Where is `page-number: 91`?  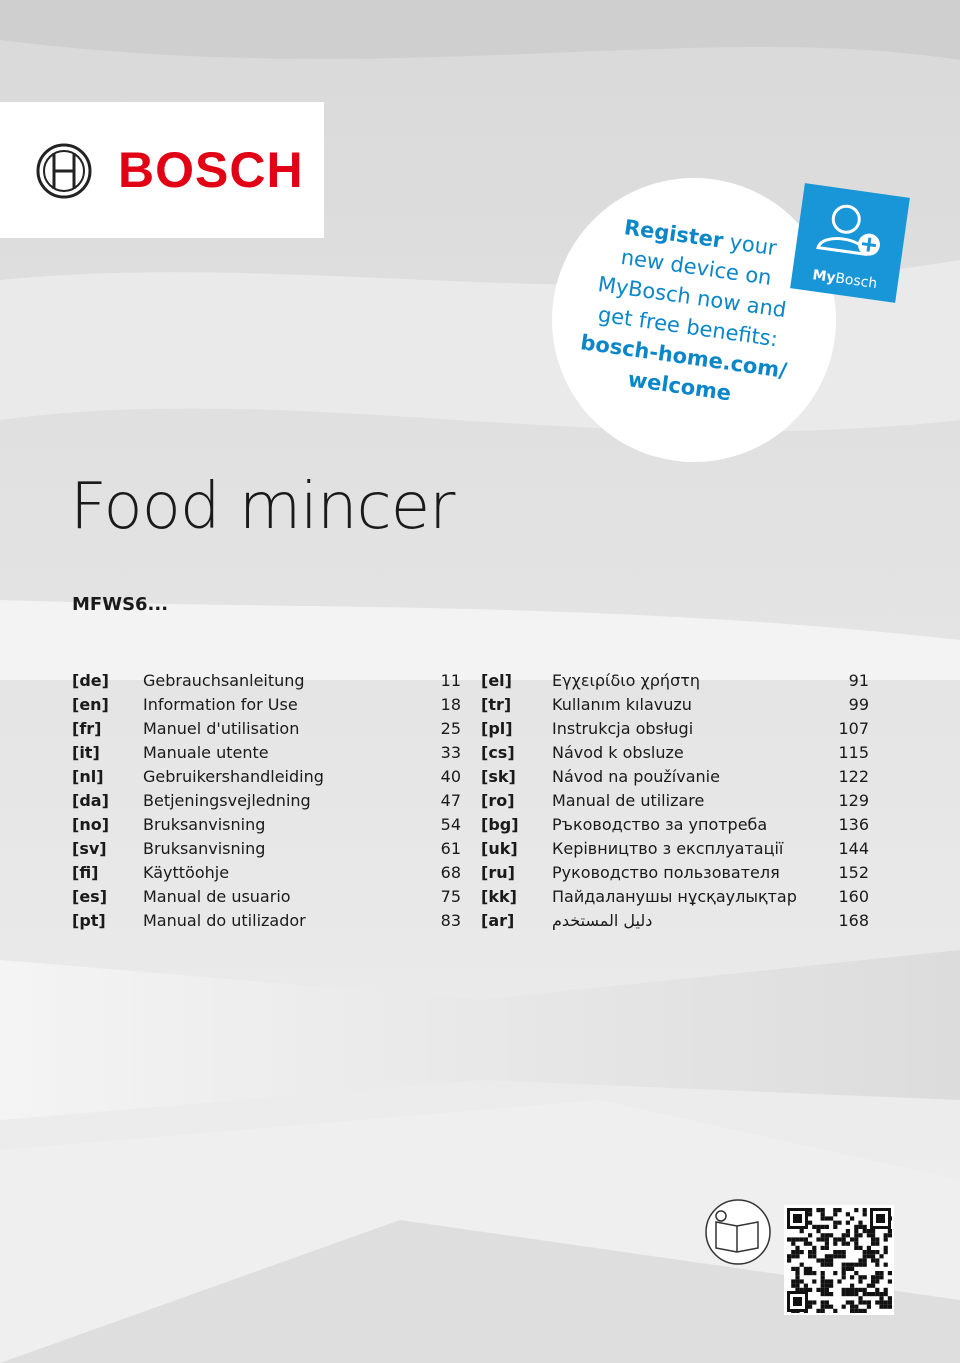 page-number: 91 is located at coordinates (858, 680).